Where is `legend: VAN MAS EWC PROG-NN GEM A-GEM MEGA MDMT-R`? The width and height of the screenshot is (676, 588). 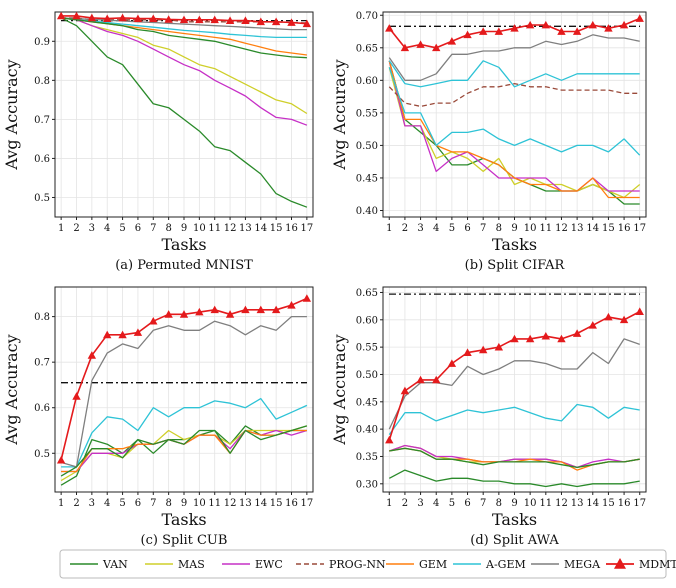 legend: VAN MAS EWC PROG-NN GEM A-GEM MEGA MDMT-R is located at coordinates (367, 564).